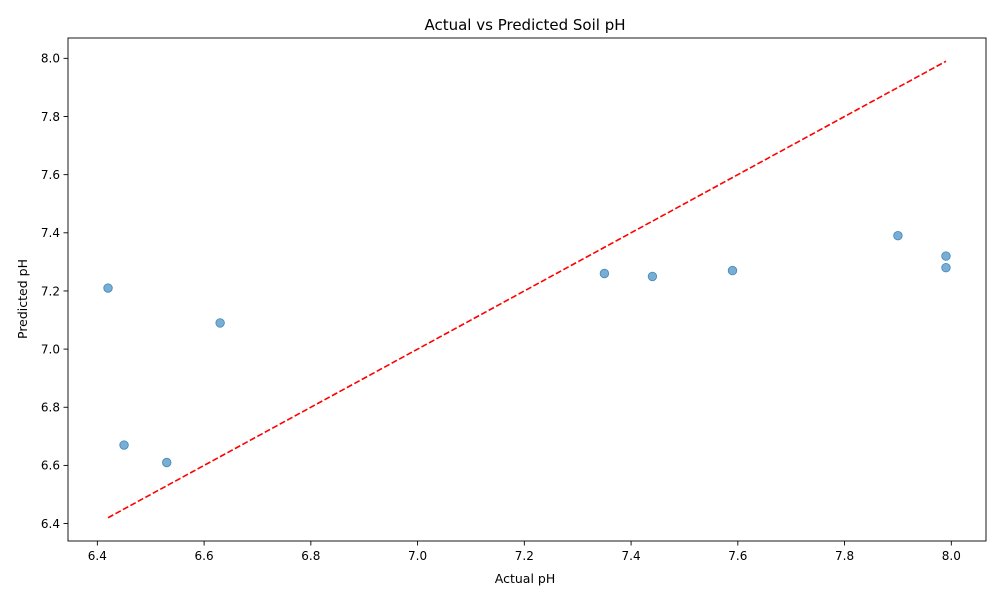  I want to click on y-tick-label: 7.4, so click(50, 233).